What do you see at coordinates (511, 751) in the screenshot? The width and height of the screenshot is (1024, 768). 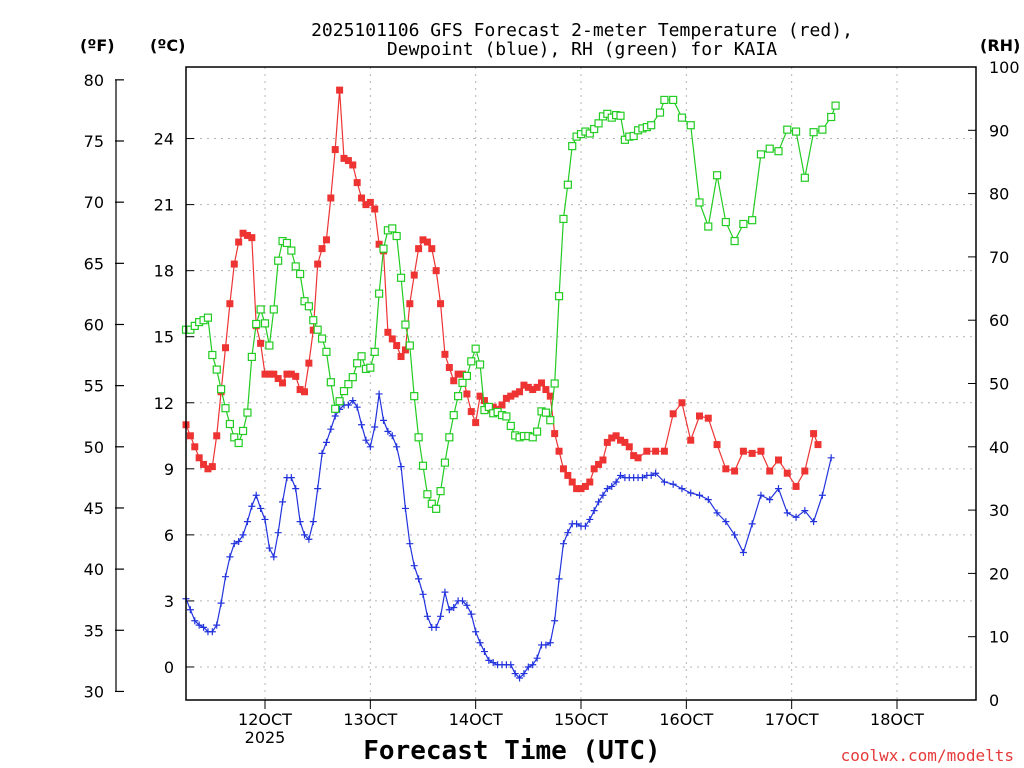 I see `x-axis-title: Forecast Time (UTC)` at bounding box center [511, 751].